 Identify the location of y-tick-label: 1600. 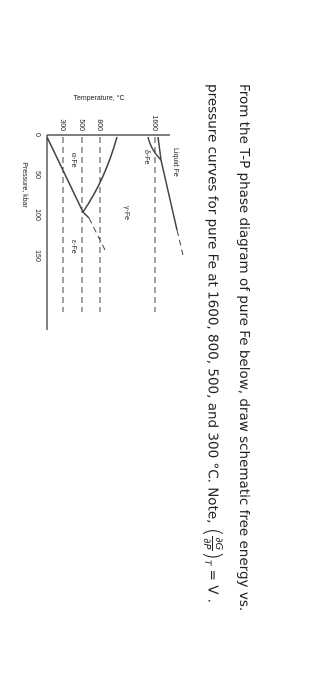
(154, 123).